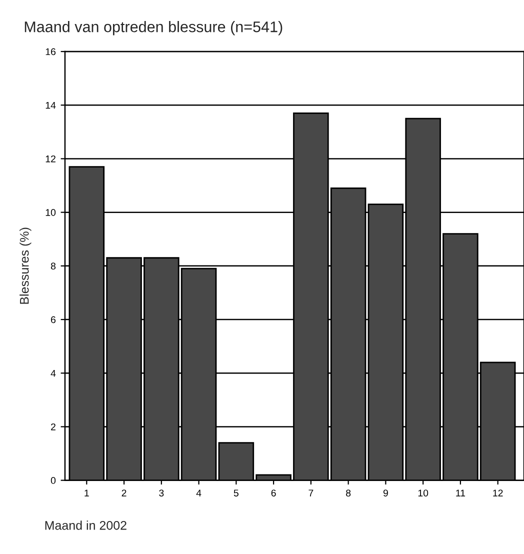 Image resolution: width=524 pixels, height=554 pixels. Describe the element at coordinates (86, 493) in the screenshot. I see `x-tick-label: 1` at that location.